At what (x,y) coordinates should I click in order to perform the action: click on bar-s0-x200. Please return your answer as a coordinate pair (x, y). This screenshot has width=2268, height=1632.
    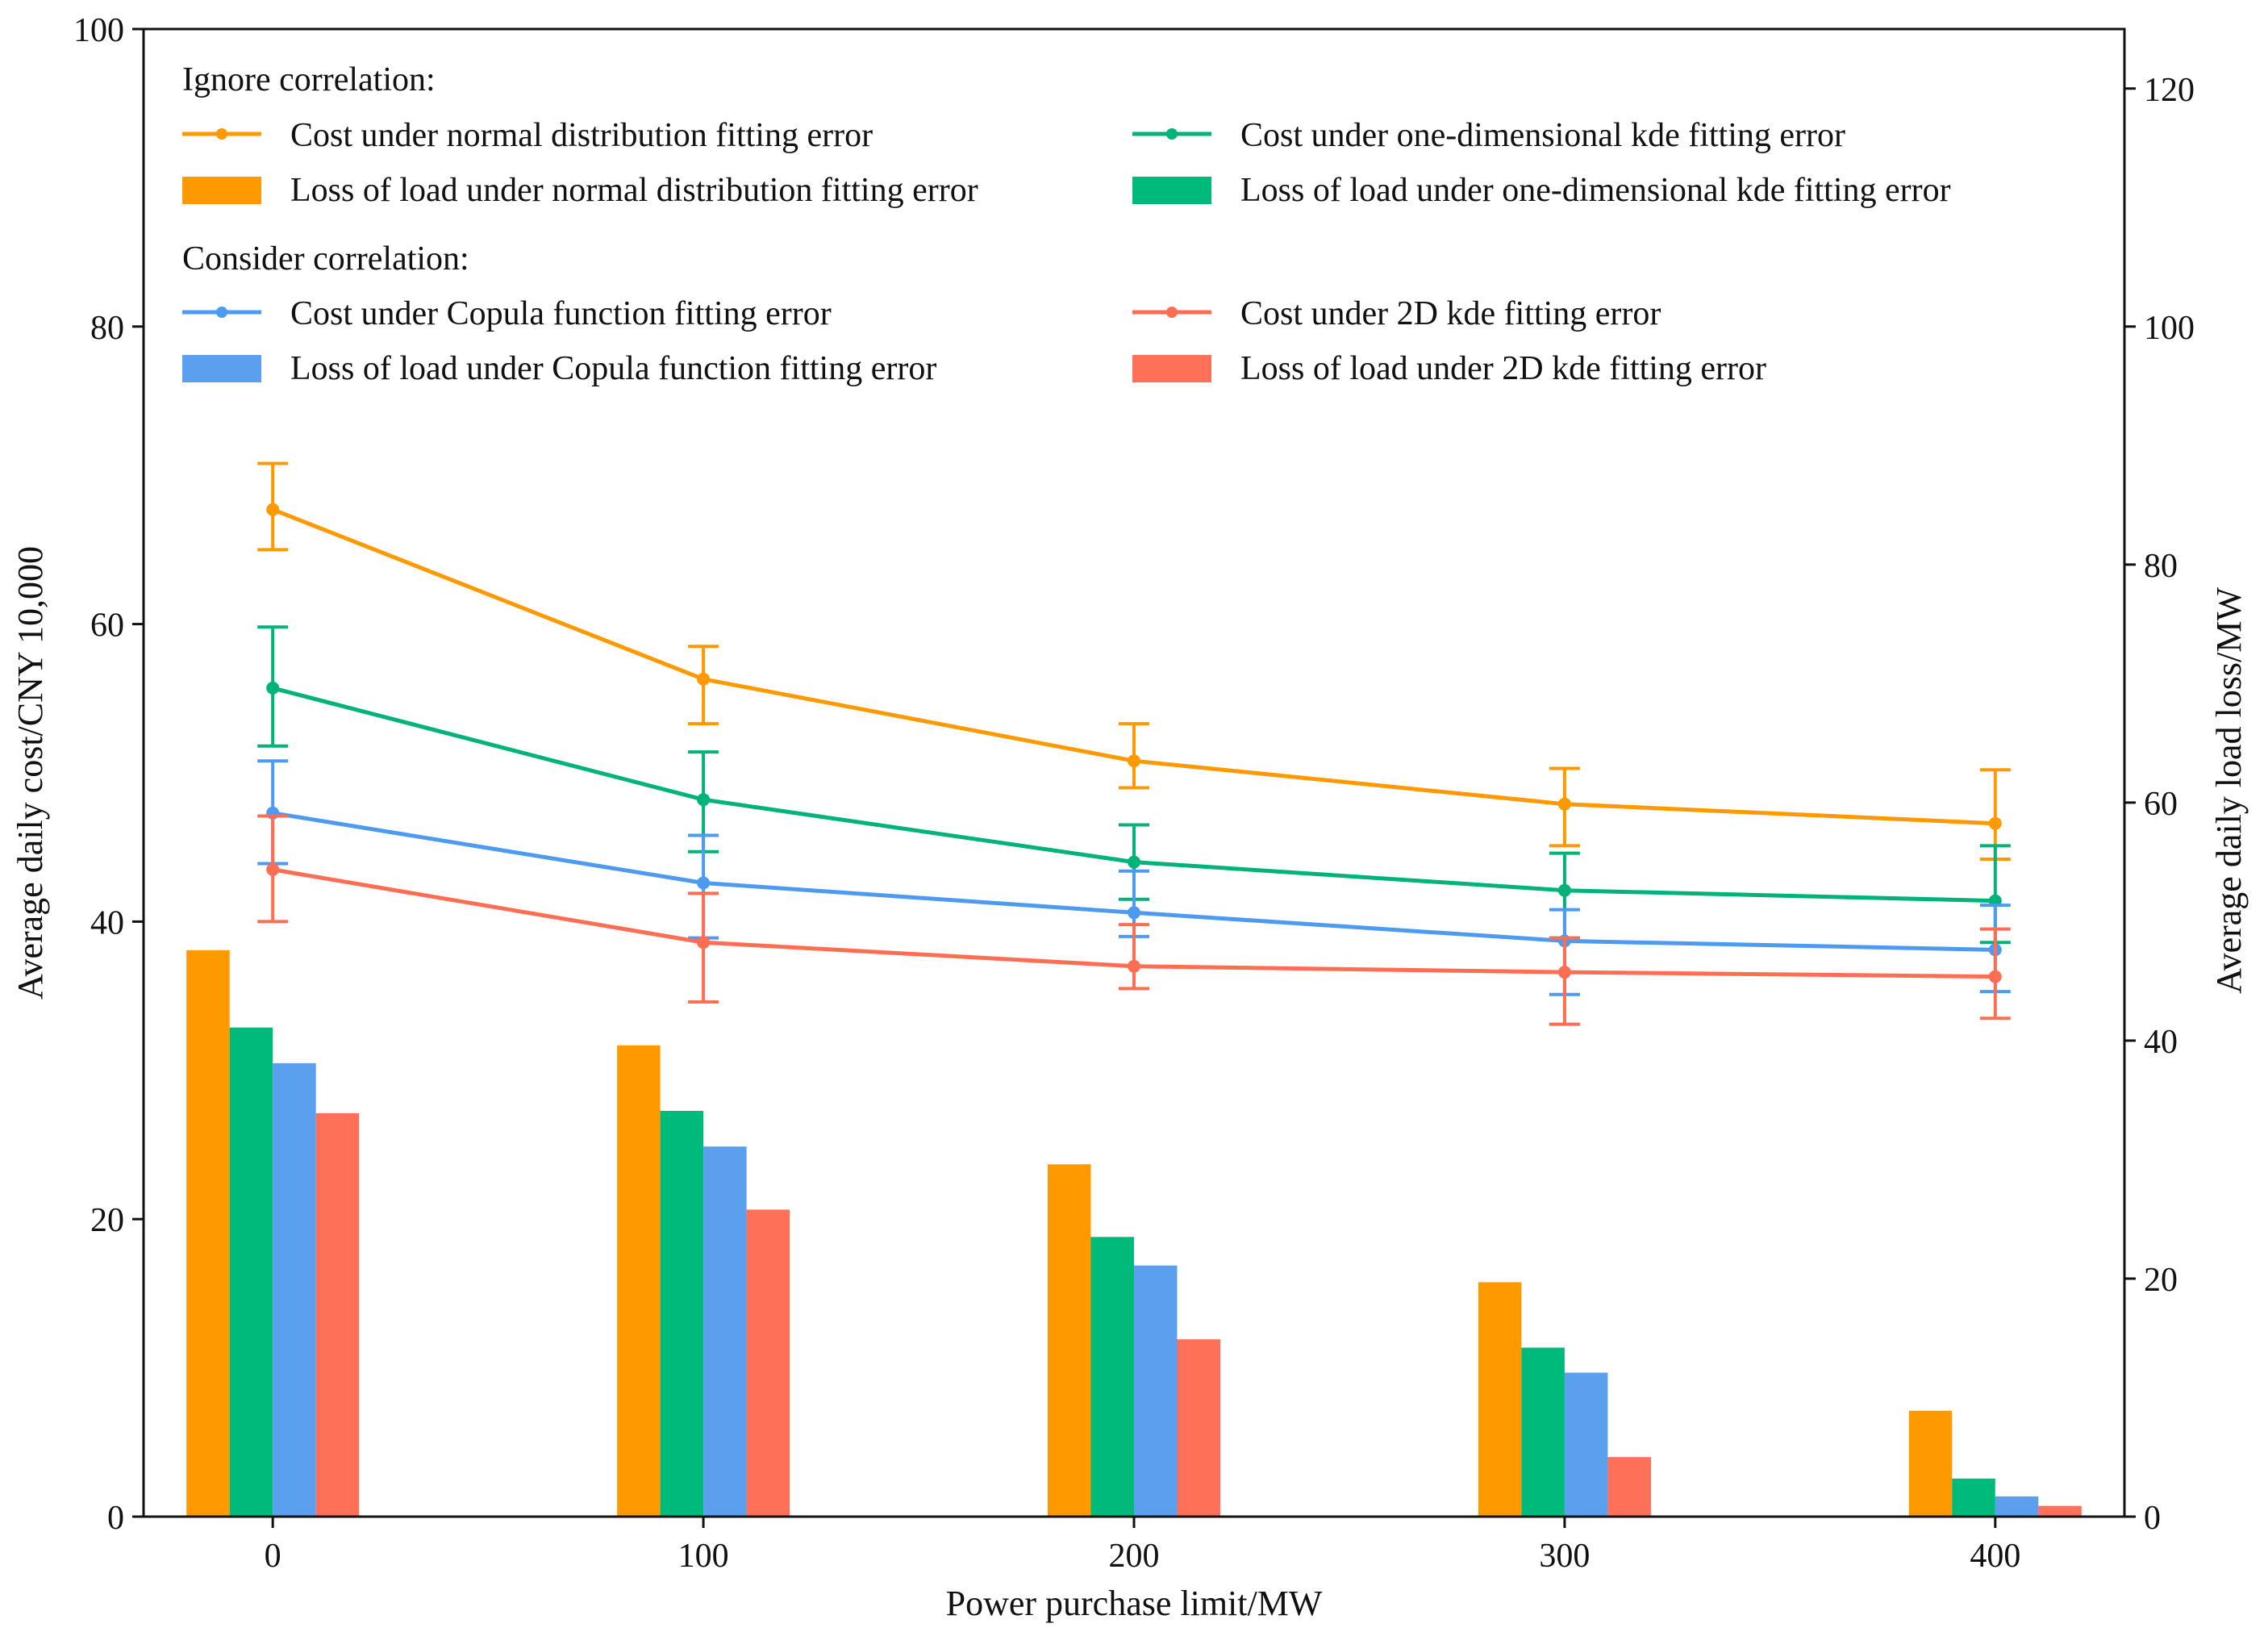
    Looking at the image, I should click on (1069, 1340).